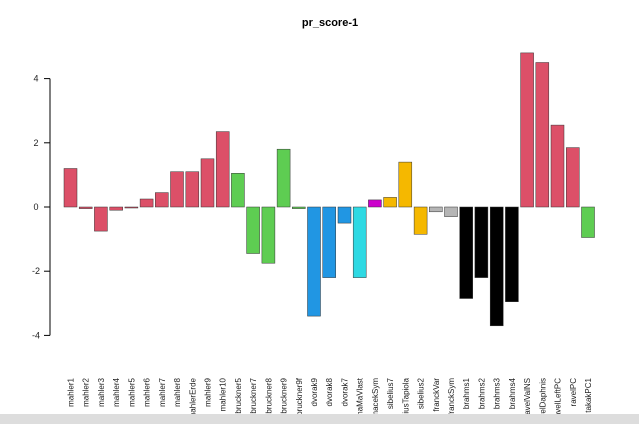 Image resolution: width=639 pixels, height=424 pixels. I want to click on x-tick-label: bruckner9f, so click(299, 396).